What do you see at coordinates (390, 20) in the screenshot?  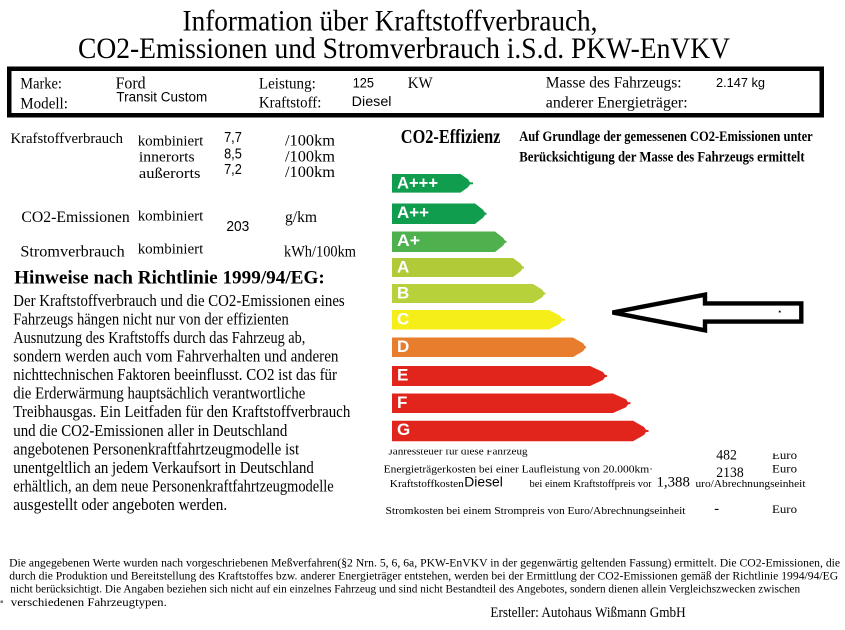 I see `svg-text:Information über Kraftstoffver: Information über Kraftstoffverbrauch,` at bounding box center [390, 20].